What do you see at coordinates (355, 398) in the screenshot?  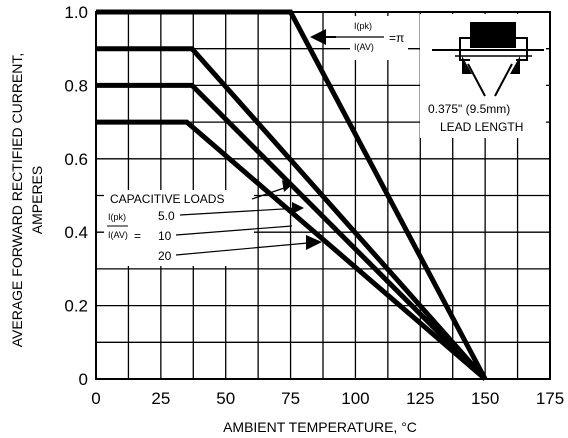 I see `x-tick-label-4: 100` at bounding box center [355, 398].